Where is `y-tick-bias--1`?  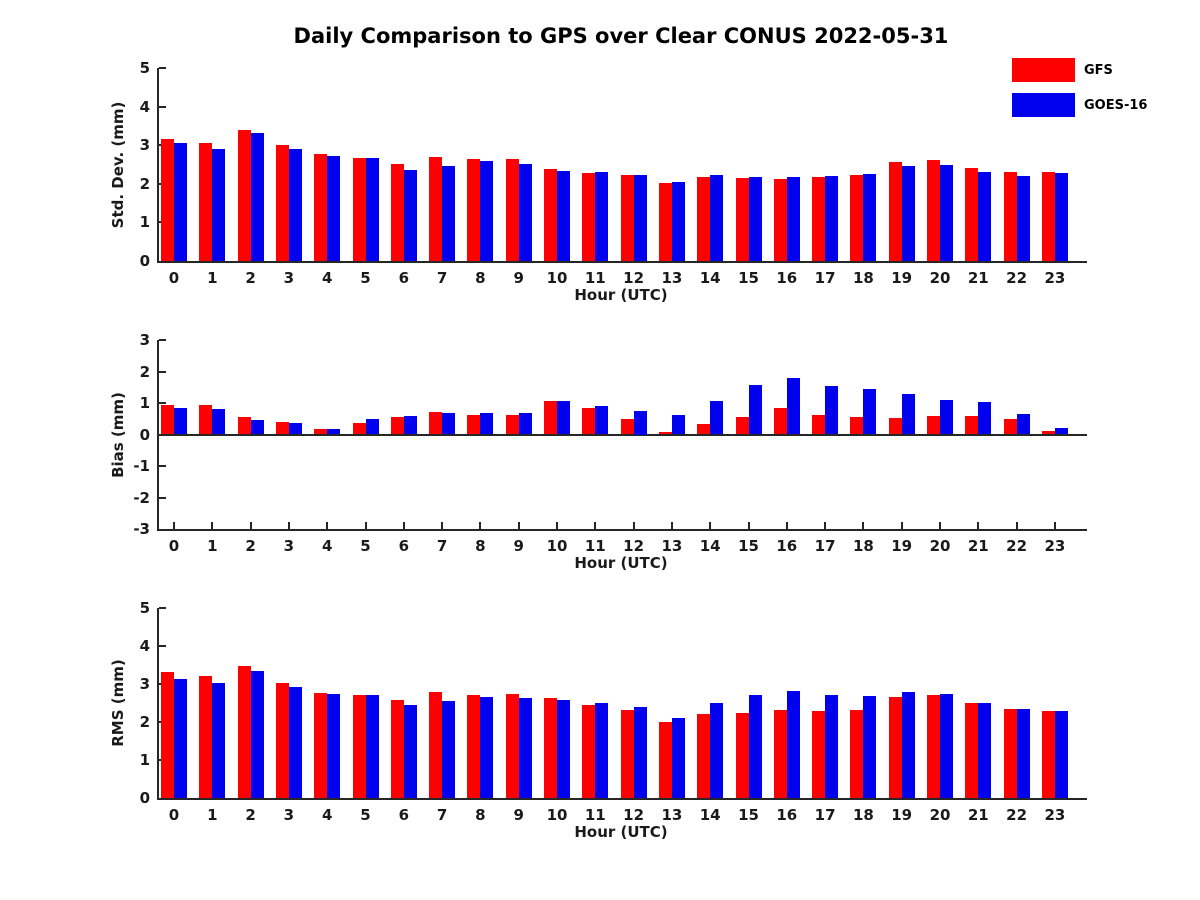
y-tick-bias--1 is located at coordinates (162, 466).